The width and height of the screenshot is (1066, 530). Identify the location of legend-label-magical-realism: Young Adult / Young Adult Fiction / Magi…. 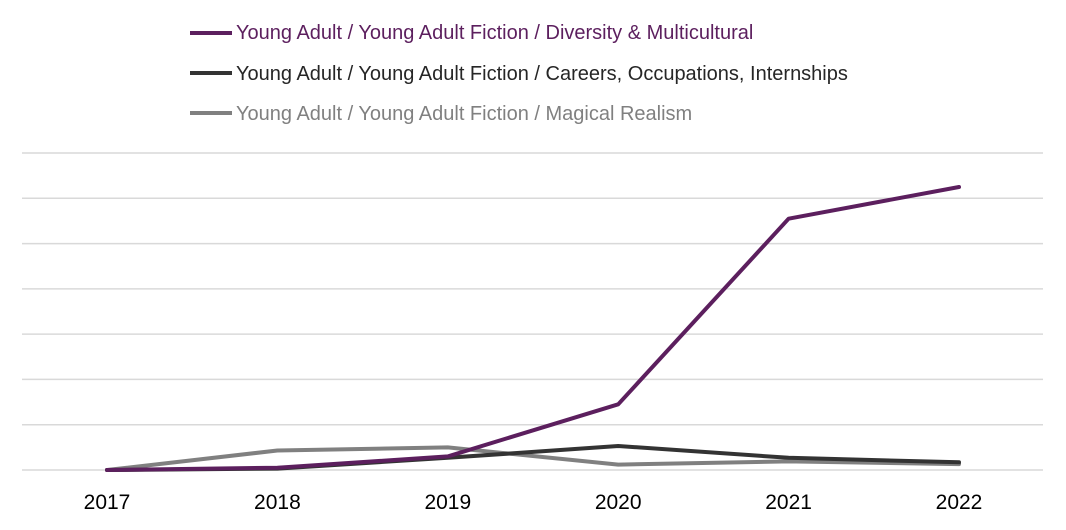
(464, 114).